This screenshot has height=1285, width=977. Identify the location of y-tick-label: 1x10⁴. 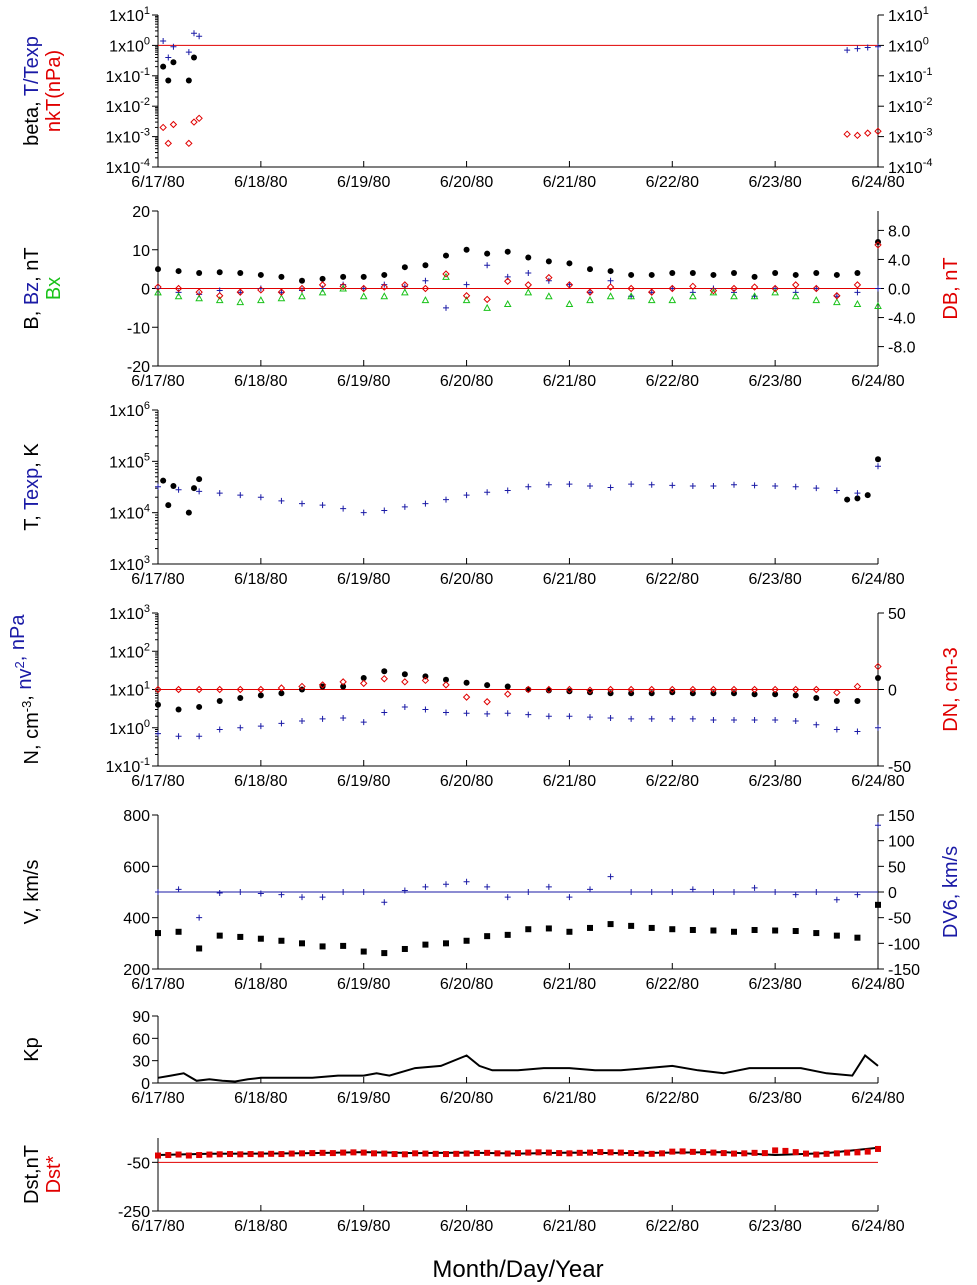
(129, 513).